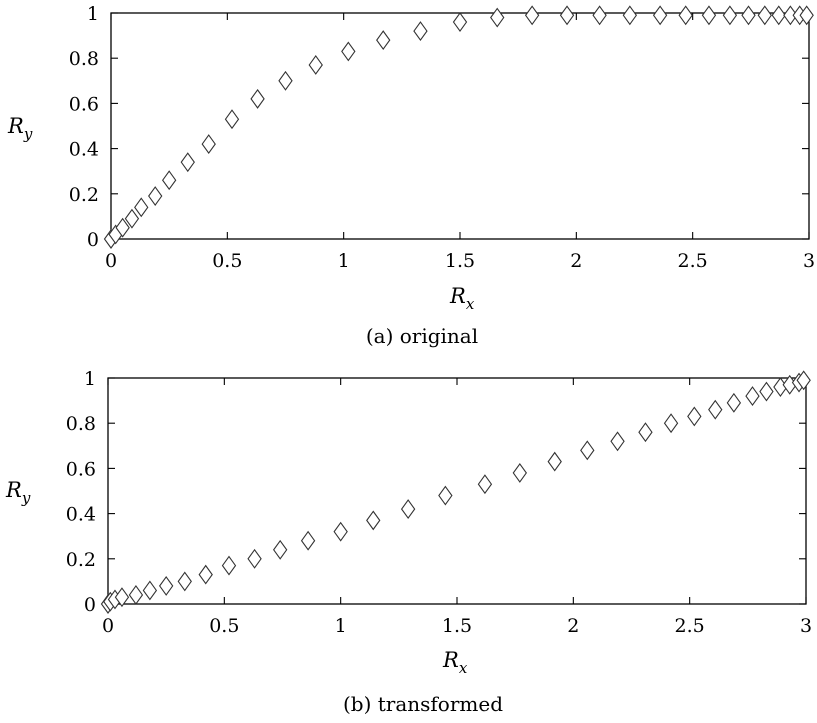 The height and width of the screenshot is (723, 817). I want to click on chart-caption: (b) transformed, so click(423, 704).